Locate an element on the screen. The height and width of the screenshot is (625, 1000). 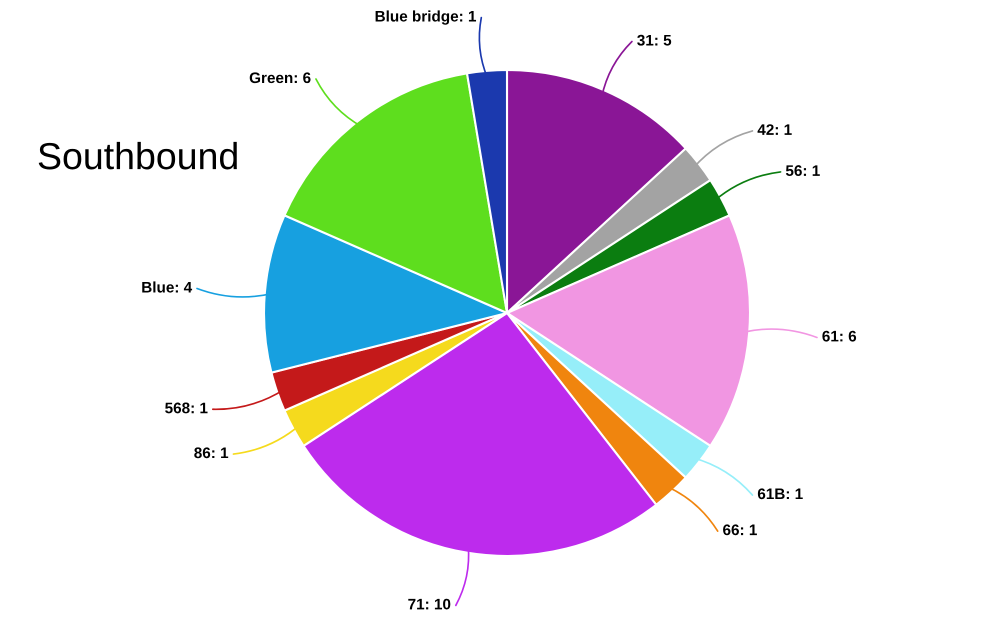
slice-label: 86: 1 is located at coordinates (211, 452).